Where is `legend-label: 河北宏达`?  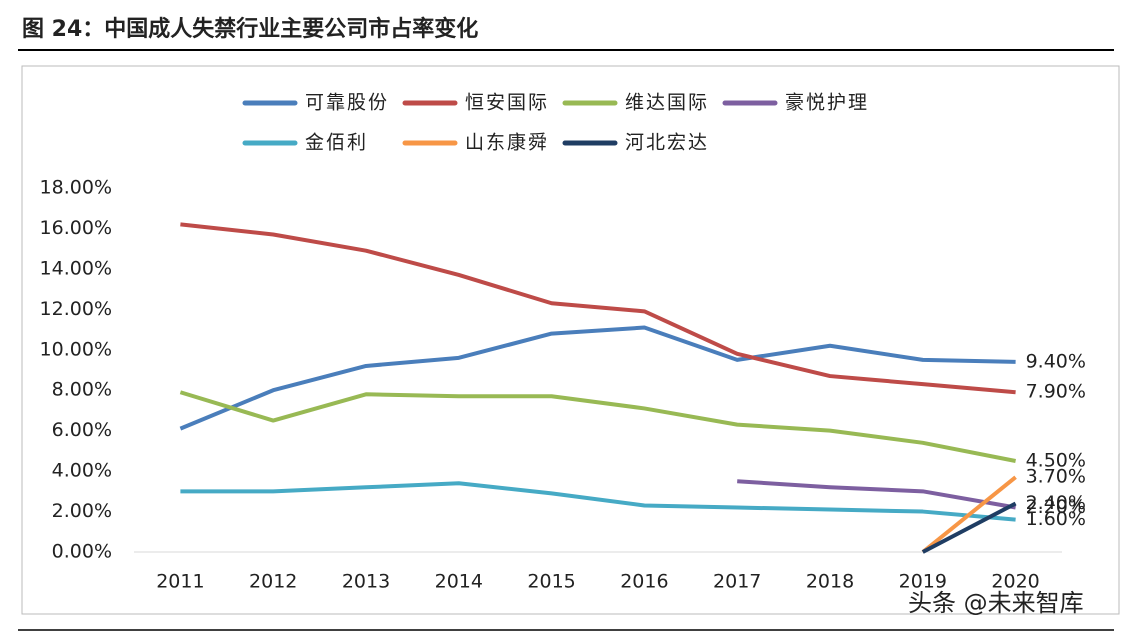 legend-label: 河北宏达 is located at coordinates (667, 143).